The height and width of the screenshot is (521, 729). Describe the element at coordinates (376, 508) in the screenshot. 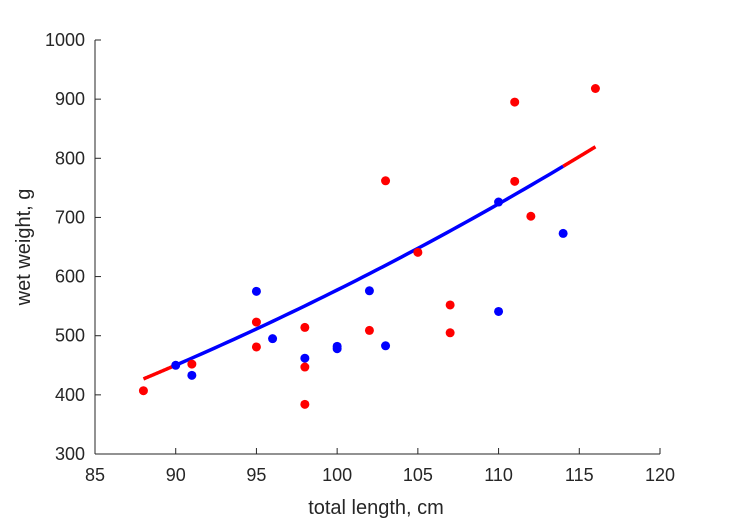

I see `x-axis-label: total length, cm` at that location.